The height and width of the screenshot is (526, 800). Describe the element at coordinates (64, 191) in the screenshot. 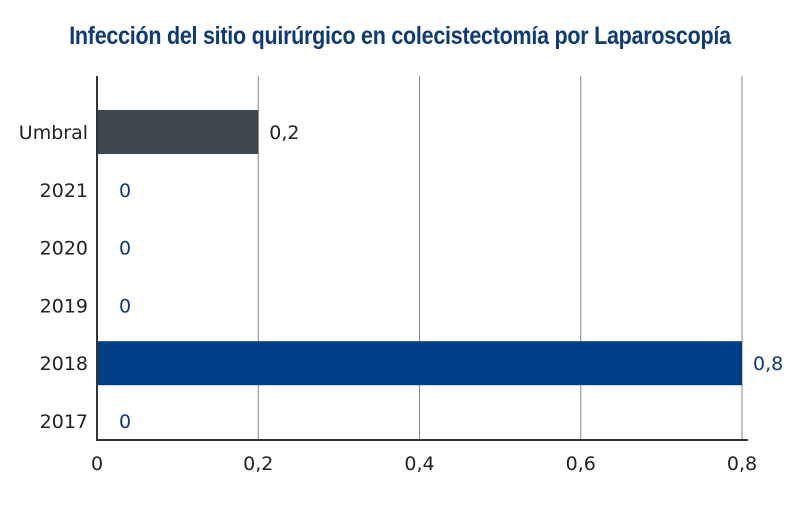

I see `category-label: 2021` at that location.